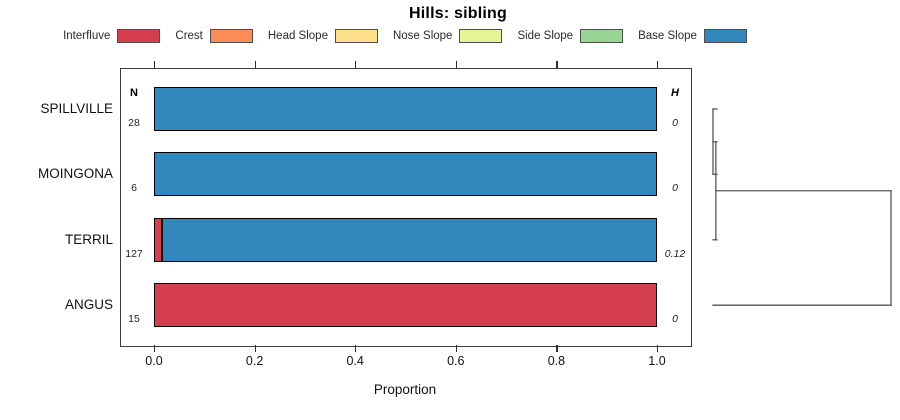  Describe the element at coordinates (355, 361) in the screenshot. I see `x-tick-label-0.4: 0.4` at that location.